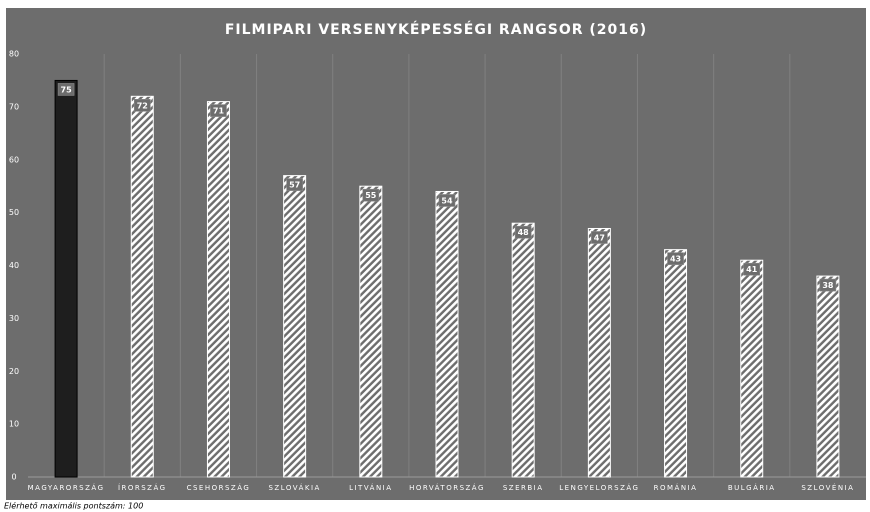 This screenshot has width=870, height=512. I want to click on x-tick-label: BULGÁRIA, so click(752, 487).